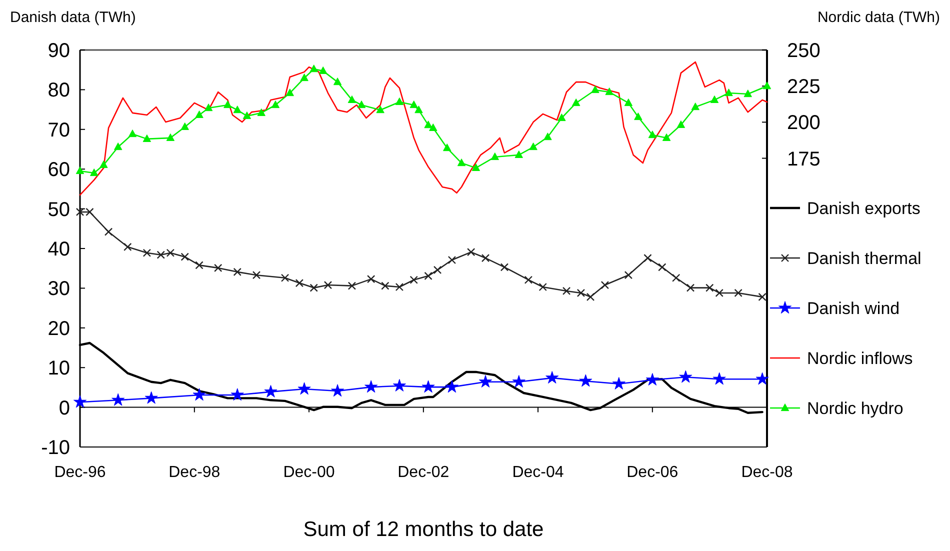  I want to click on legend-label: Danish exports, so click(863, 208).